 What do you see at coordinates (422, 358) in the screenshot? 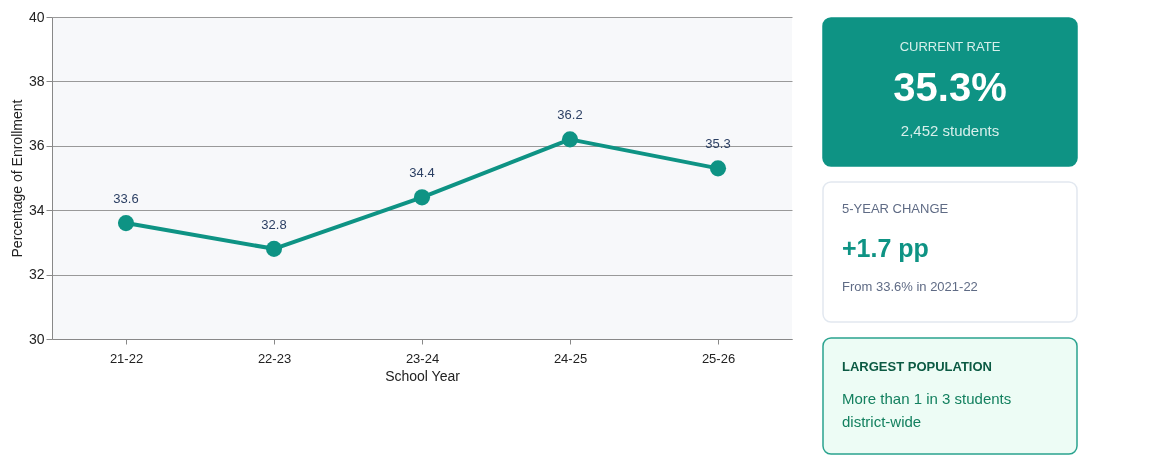
I see `x-tick-label: 23-24` at bounding box center [422, 358].